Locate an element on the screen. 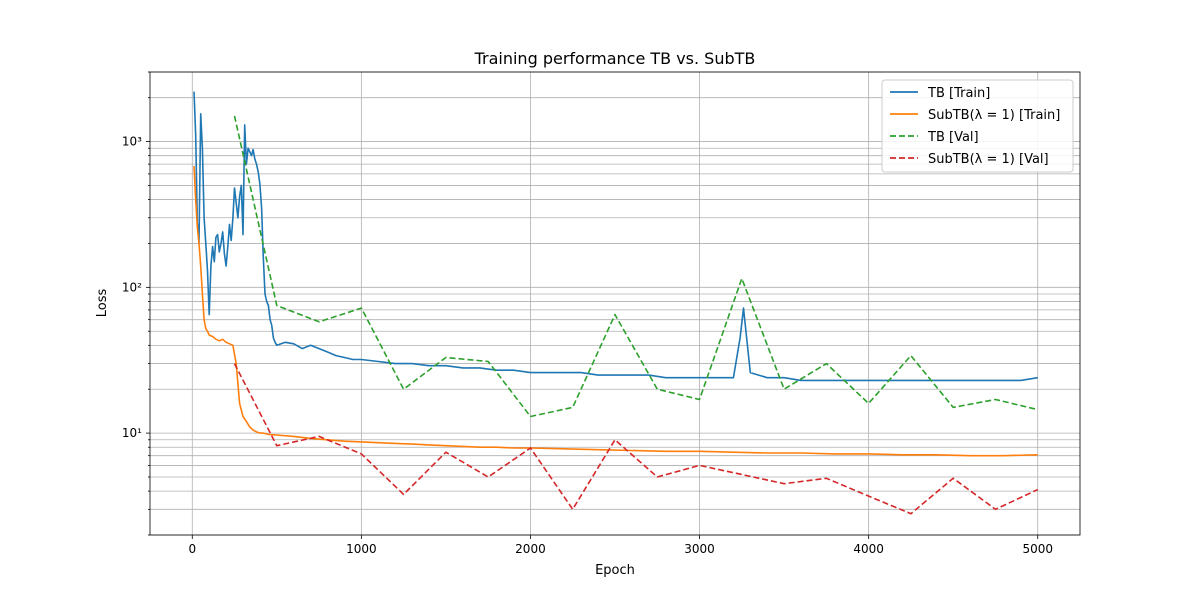 The image size is (1200, 600). y-axis-label: Loss is located at coordinates (102, 303).